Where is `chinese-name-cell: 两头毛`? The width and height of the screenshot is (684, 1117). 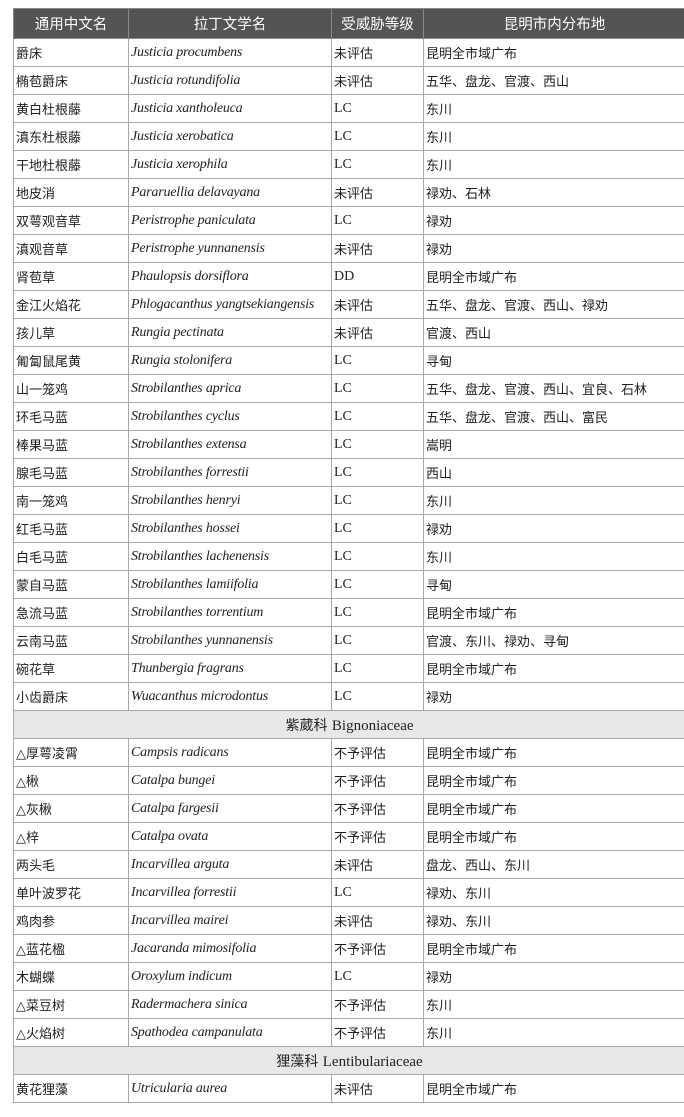
chinese-name-cell: 两头毛 is located at coordinates (71, 864).